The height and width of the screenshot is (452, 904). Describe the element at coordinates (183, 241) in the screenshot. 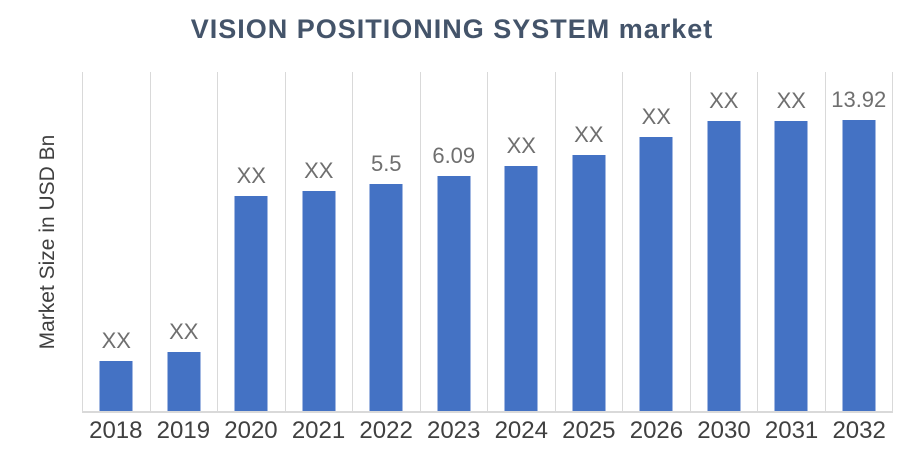

I see `category-cell-2019: XX` at that location.